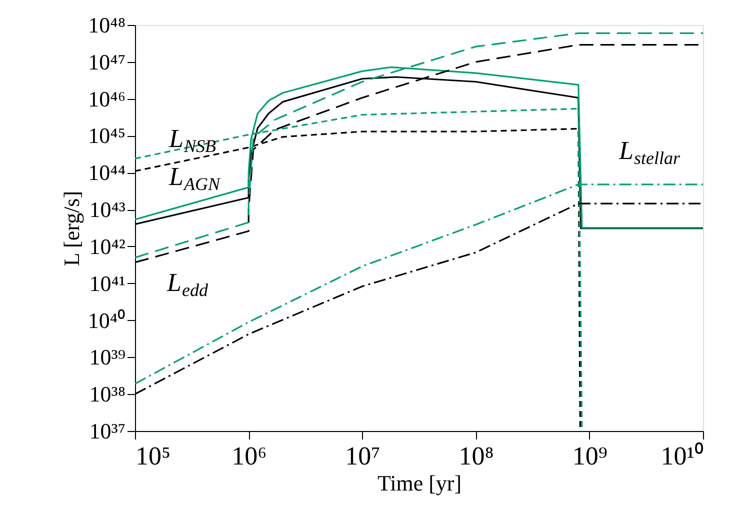  I want to click on y-tick-label: 10³⁹, so click(107, 357).